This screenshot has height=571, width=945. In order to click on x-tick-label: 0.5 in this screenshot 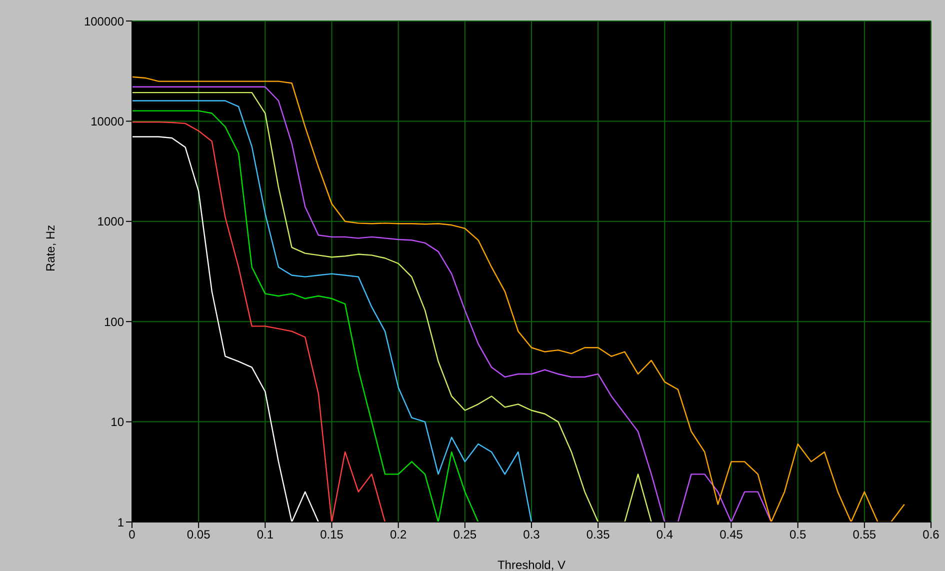, I will do `click(797, 535)`.